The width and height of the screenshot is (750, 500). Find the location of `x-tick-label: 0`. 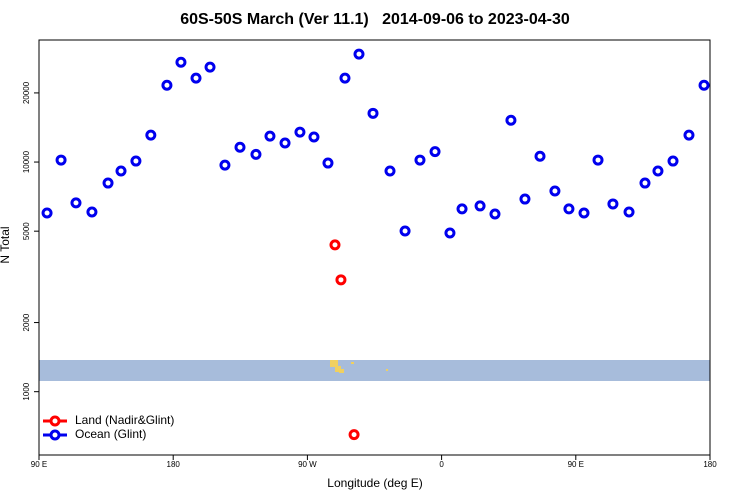

x-tick-label: 0 is located at coordinates (441, 464).